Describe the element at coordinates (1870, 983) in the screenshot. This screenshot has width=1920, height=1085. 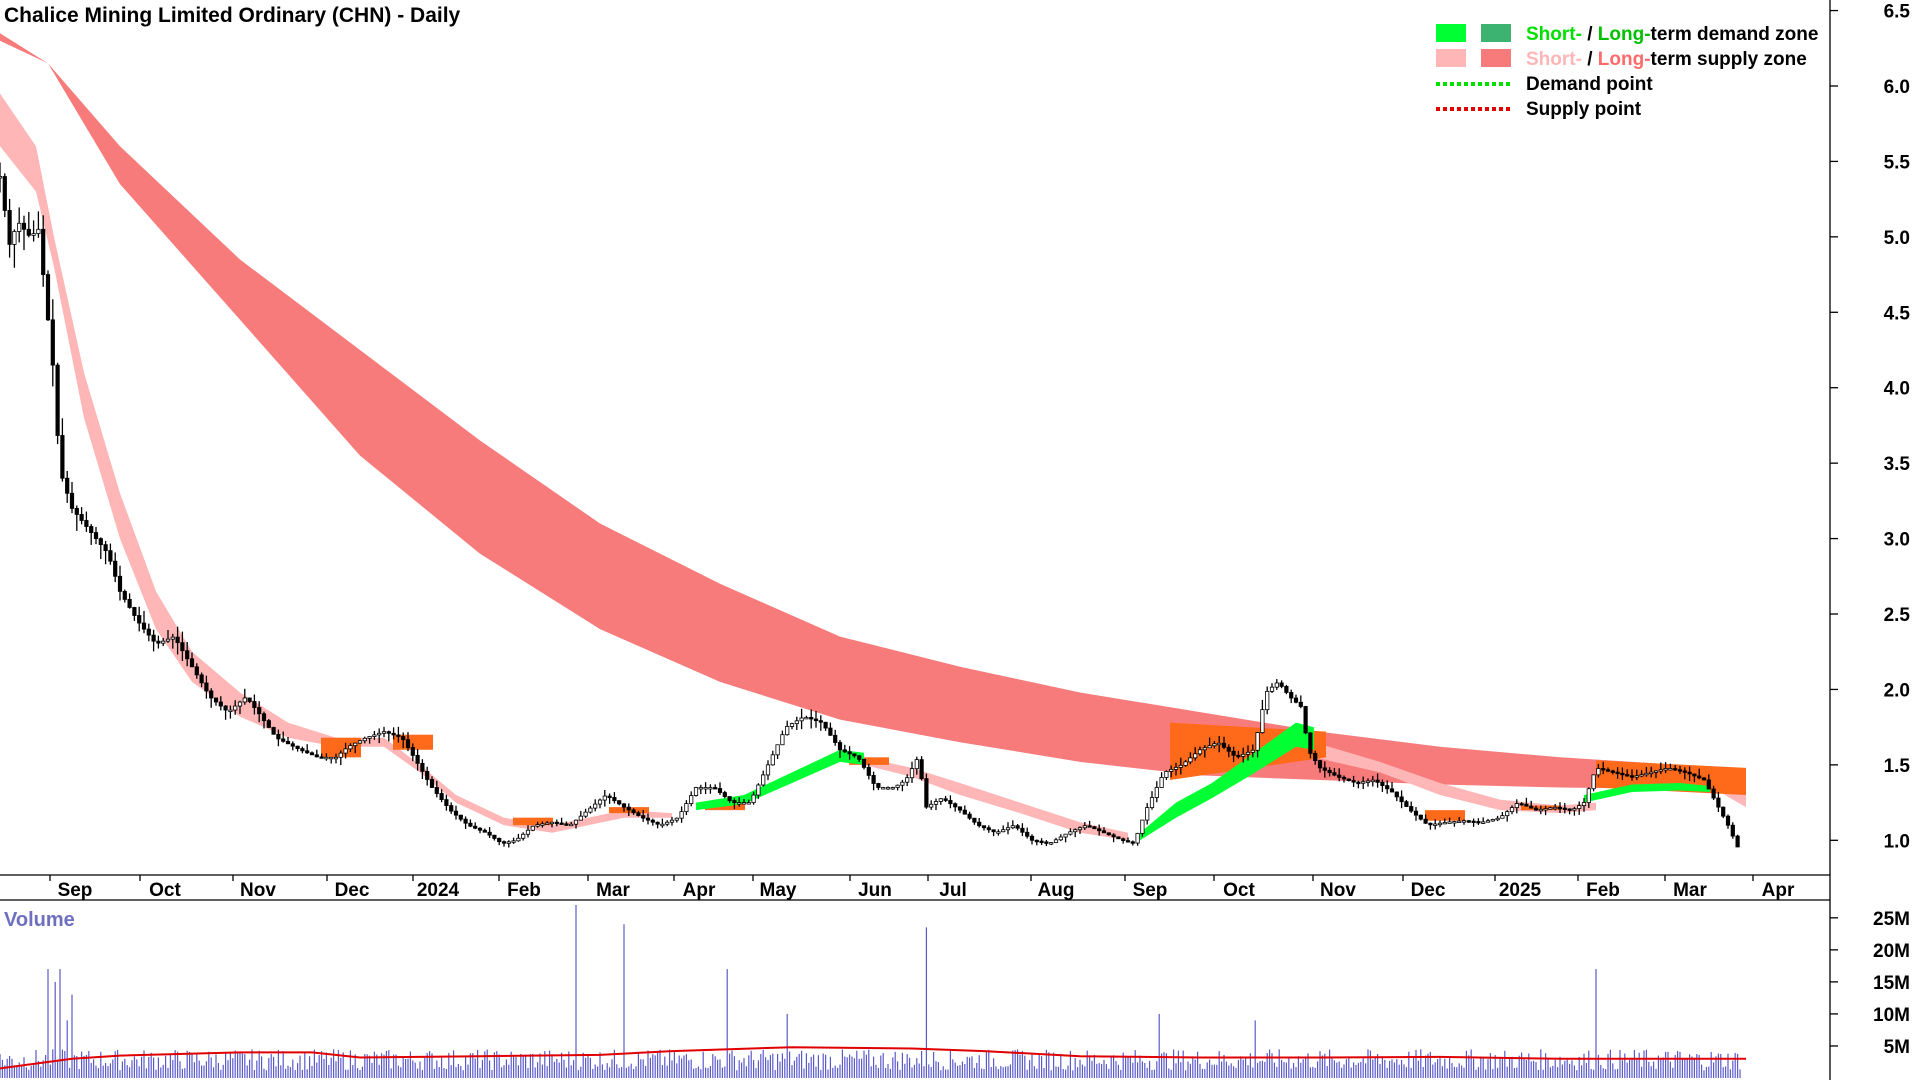
I see `volume-y-axis: 25M 20M 15M 10M 5M` at that location.